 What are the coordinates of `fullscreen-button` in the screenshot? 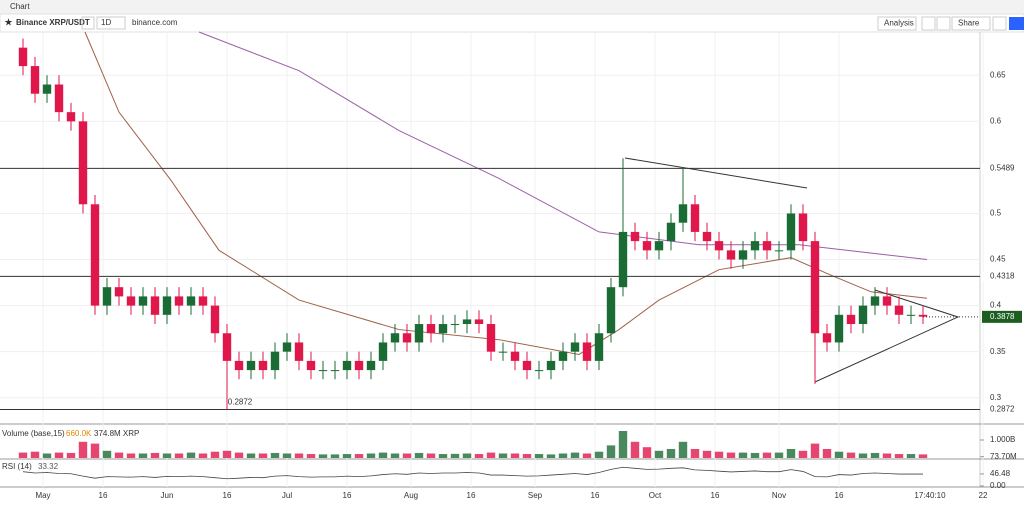 It's located at (999, 23).